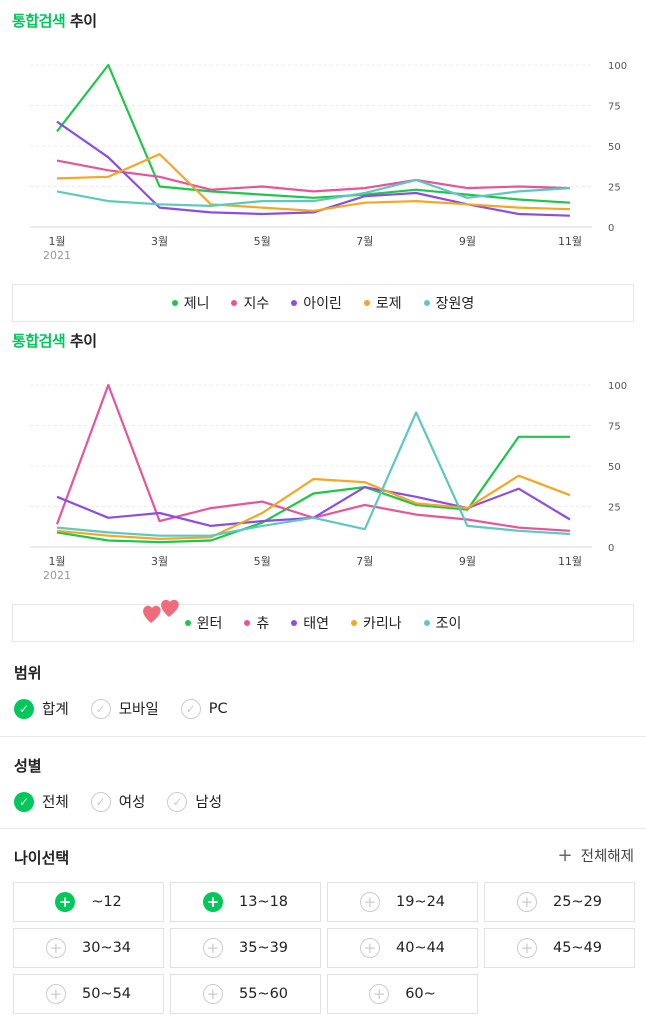 The image size is (646, 1024). I want to click on legend-item: 조이, so click(442, 623).